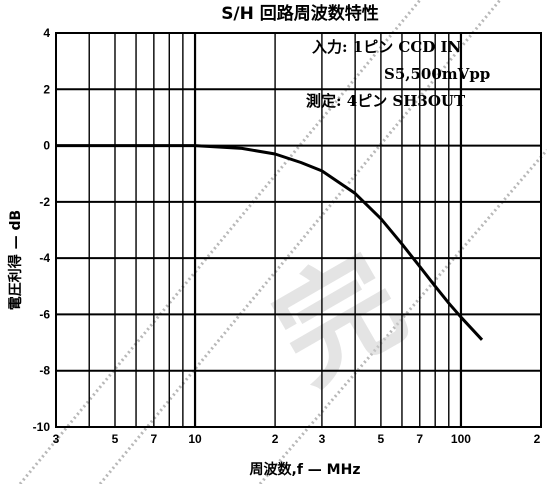 Image resolution: width=547 pixels, height=484 pixels. Describe the element at coordinates (46, 146) in the screenshot. I see `y-tick-label: 0` at that location.